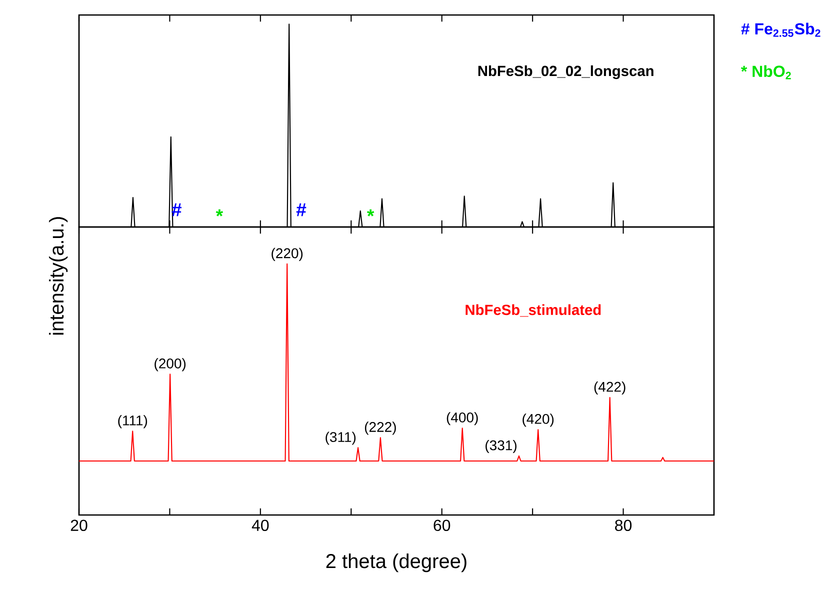 Image resolution: width=833 pixels, height=606 pixels. What do you see at coordinates (610, 388) in the screenshot?
I see `annotation: (422)` at bounding box center [610, 388].